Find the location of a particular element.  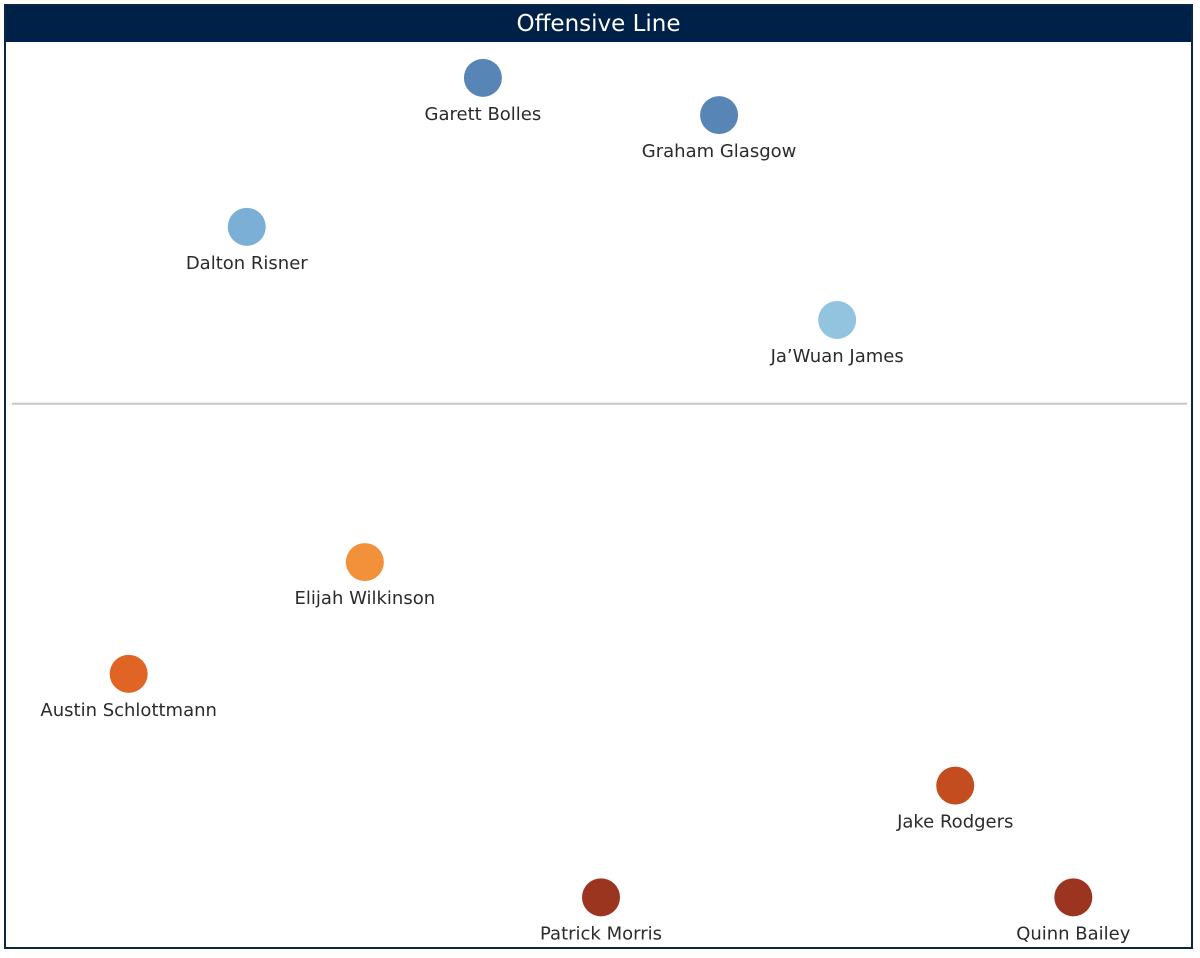

data-point: Dalton Risner is located at coordinates (247, 240).